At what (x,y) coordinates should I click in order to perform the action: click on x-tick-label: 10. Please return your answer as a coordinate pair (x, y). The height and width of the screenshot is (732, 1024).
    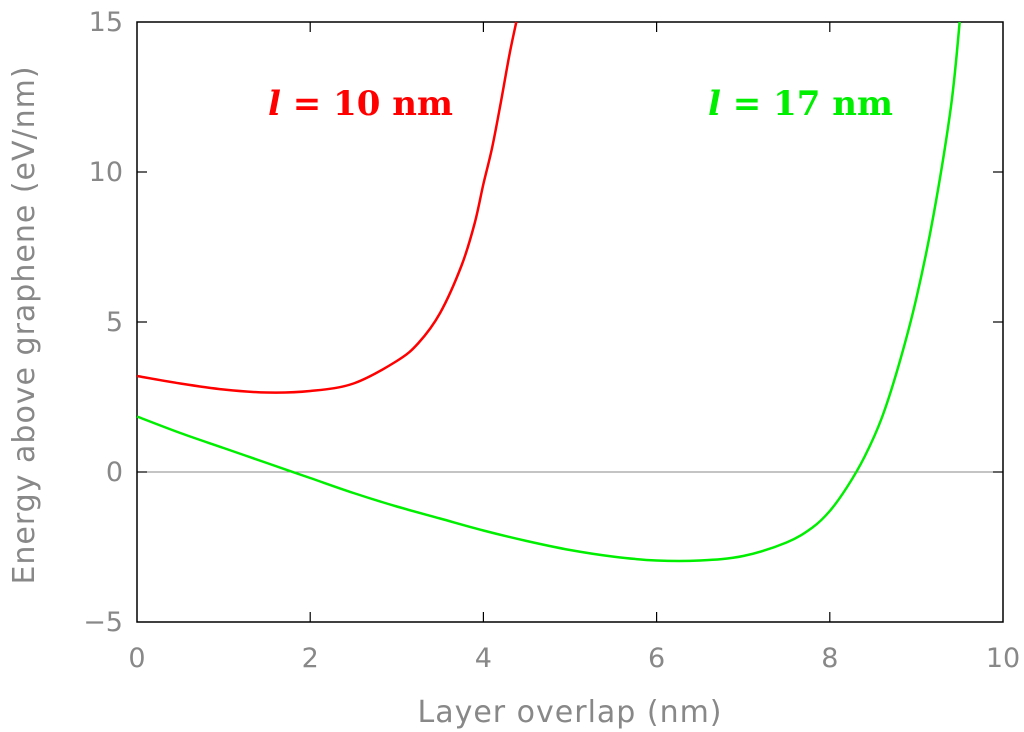
    Looking at the image, I should click on (1003, 658).